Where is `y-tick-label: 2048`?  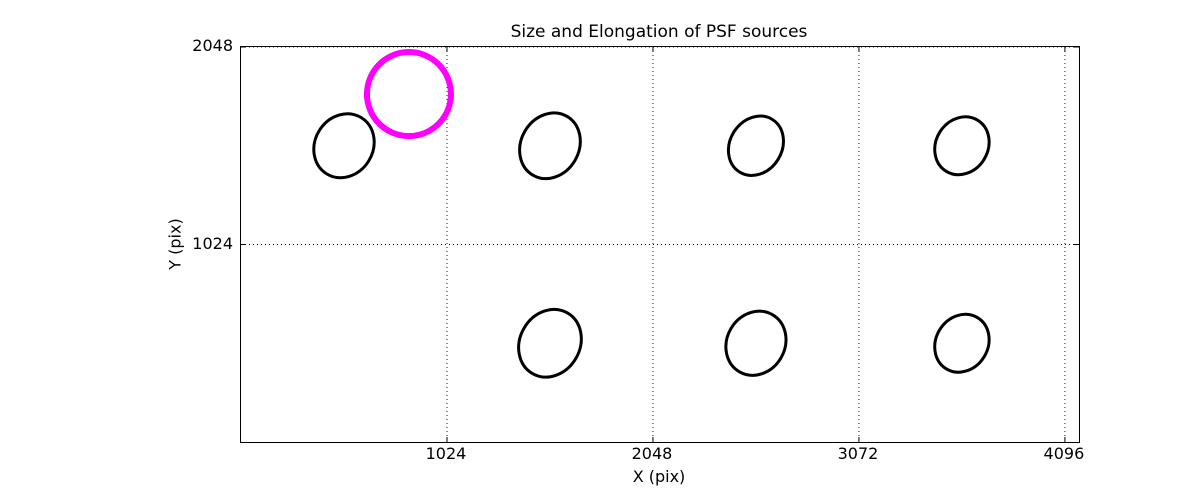 y-tick-label: 2048 is located at coordinates (212, 45).